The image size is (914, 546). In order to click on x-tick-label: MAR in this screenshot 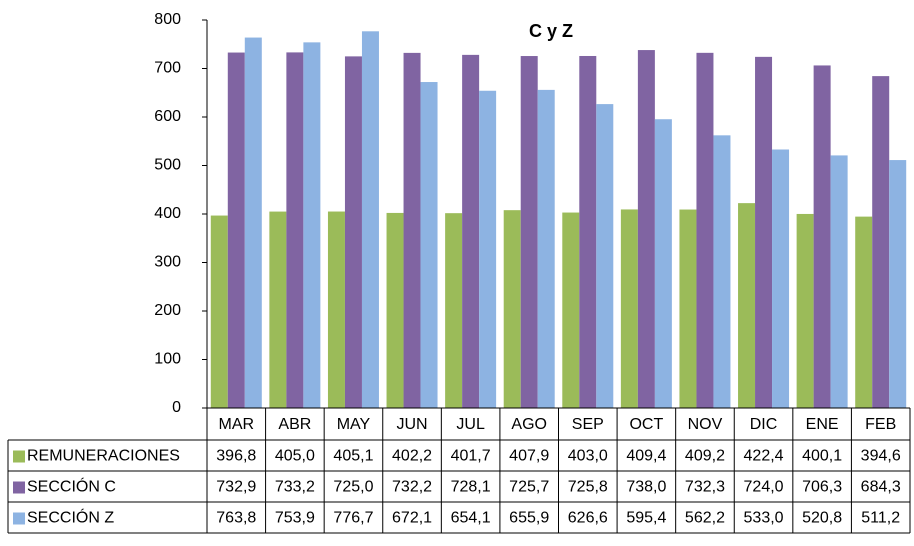, I will do `click(237, 424)`.